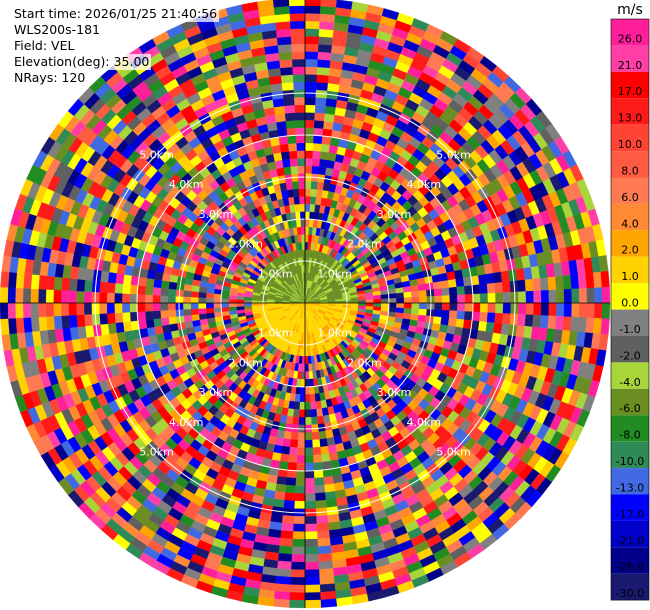 The image size is (650, 610). What do you see at coordinates (630, 38) in the screenshot?
I see `colorbar-tick-label: 26.0` at bounding box center [630, 38].